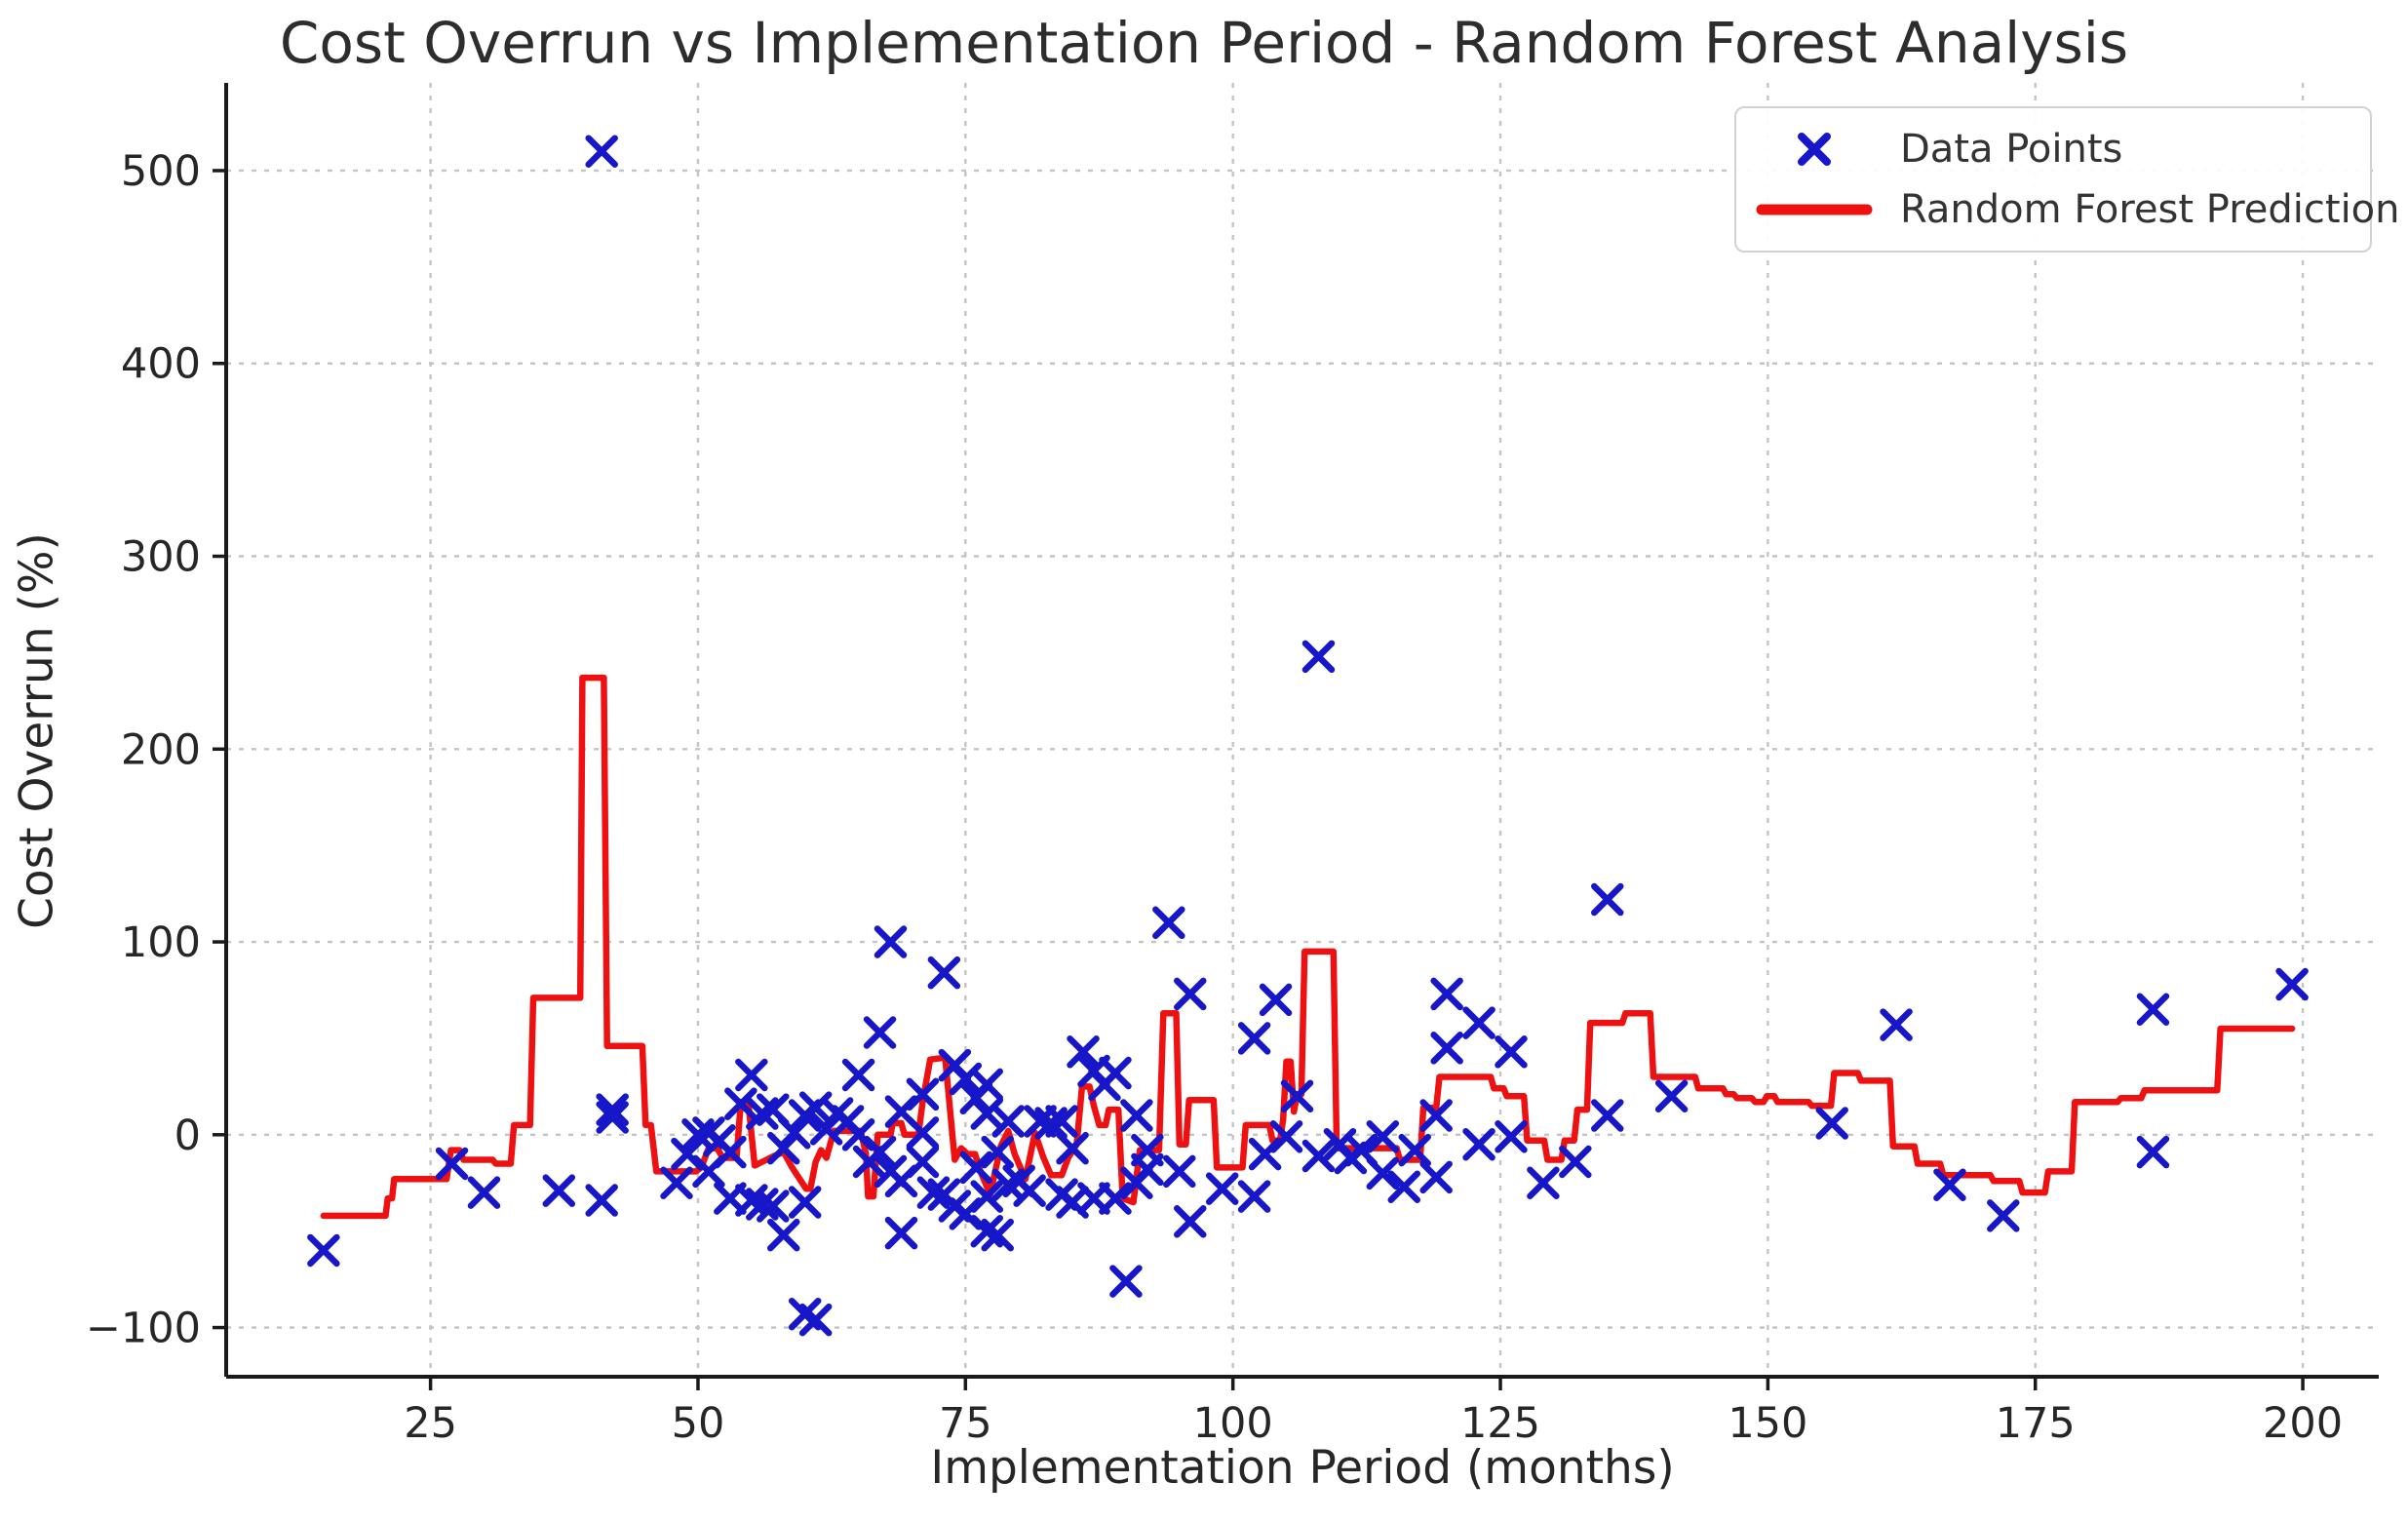 The height and width of the screenshot is (1522, 2408). Describe the element at coordinates (1233, 1423) in the screenshot. I see `x-tick-label: 100` at that location.